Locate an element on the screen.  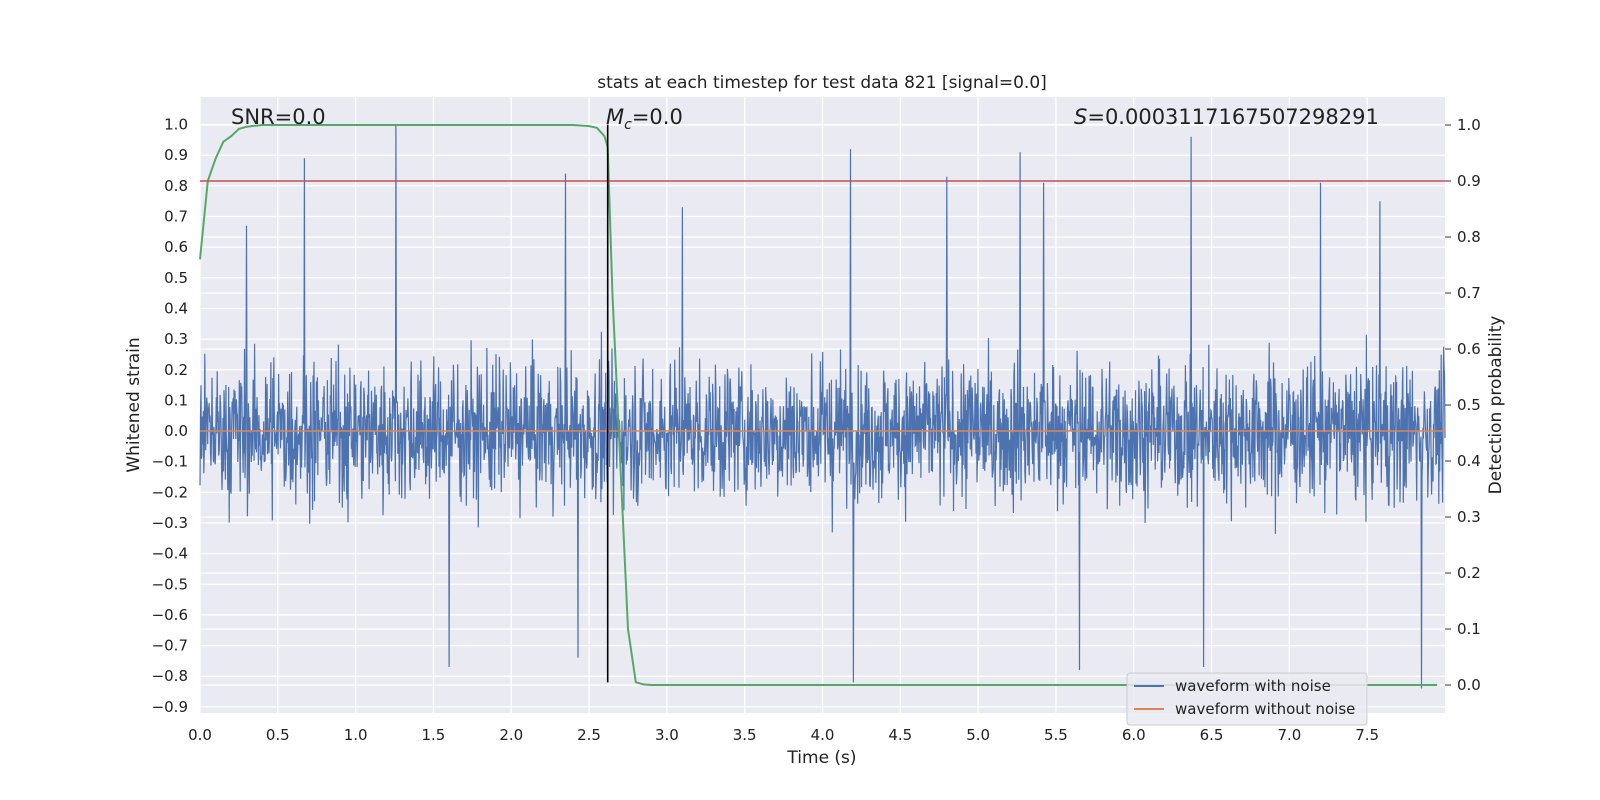
statistic-annotation: S=0.0003117167507298291 is located at coordinates (1226, 117).